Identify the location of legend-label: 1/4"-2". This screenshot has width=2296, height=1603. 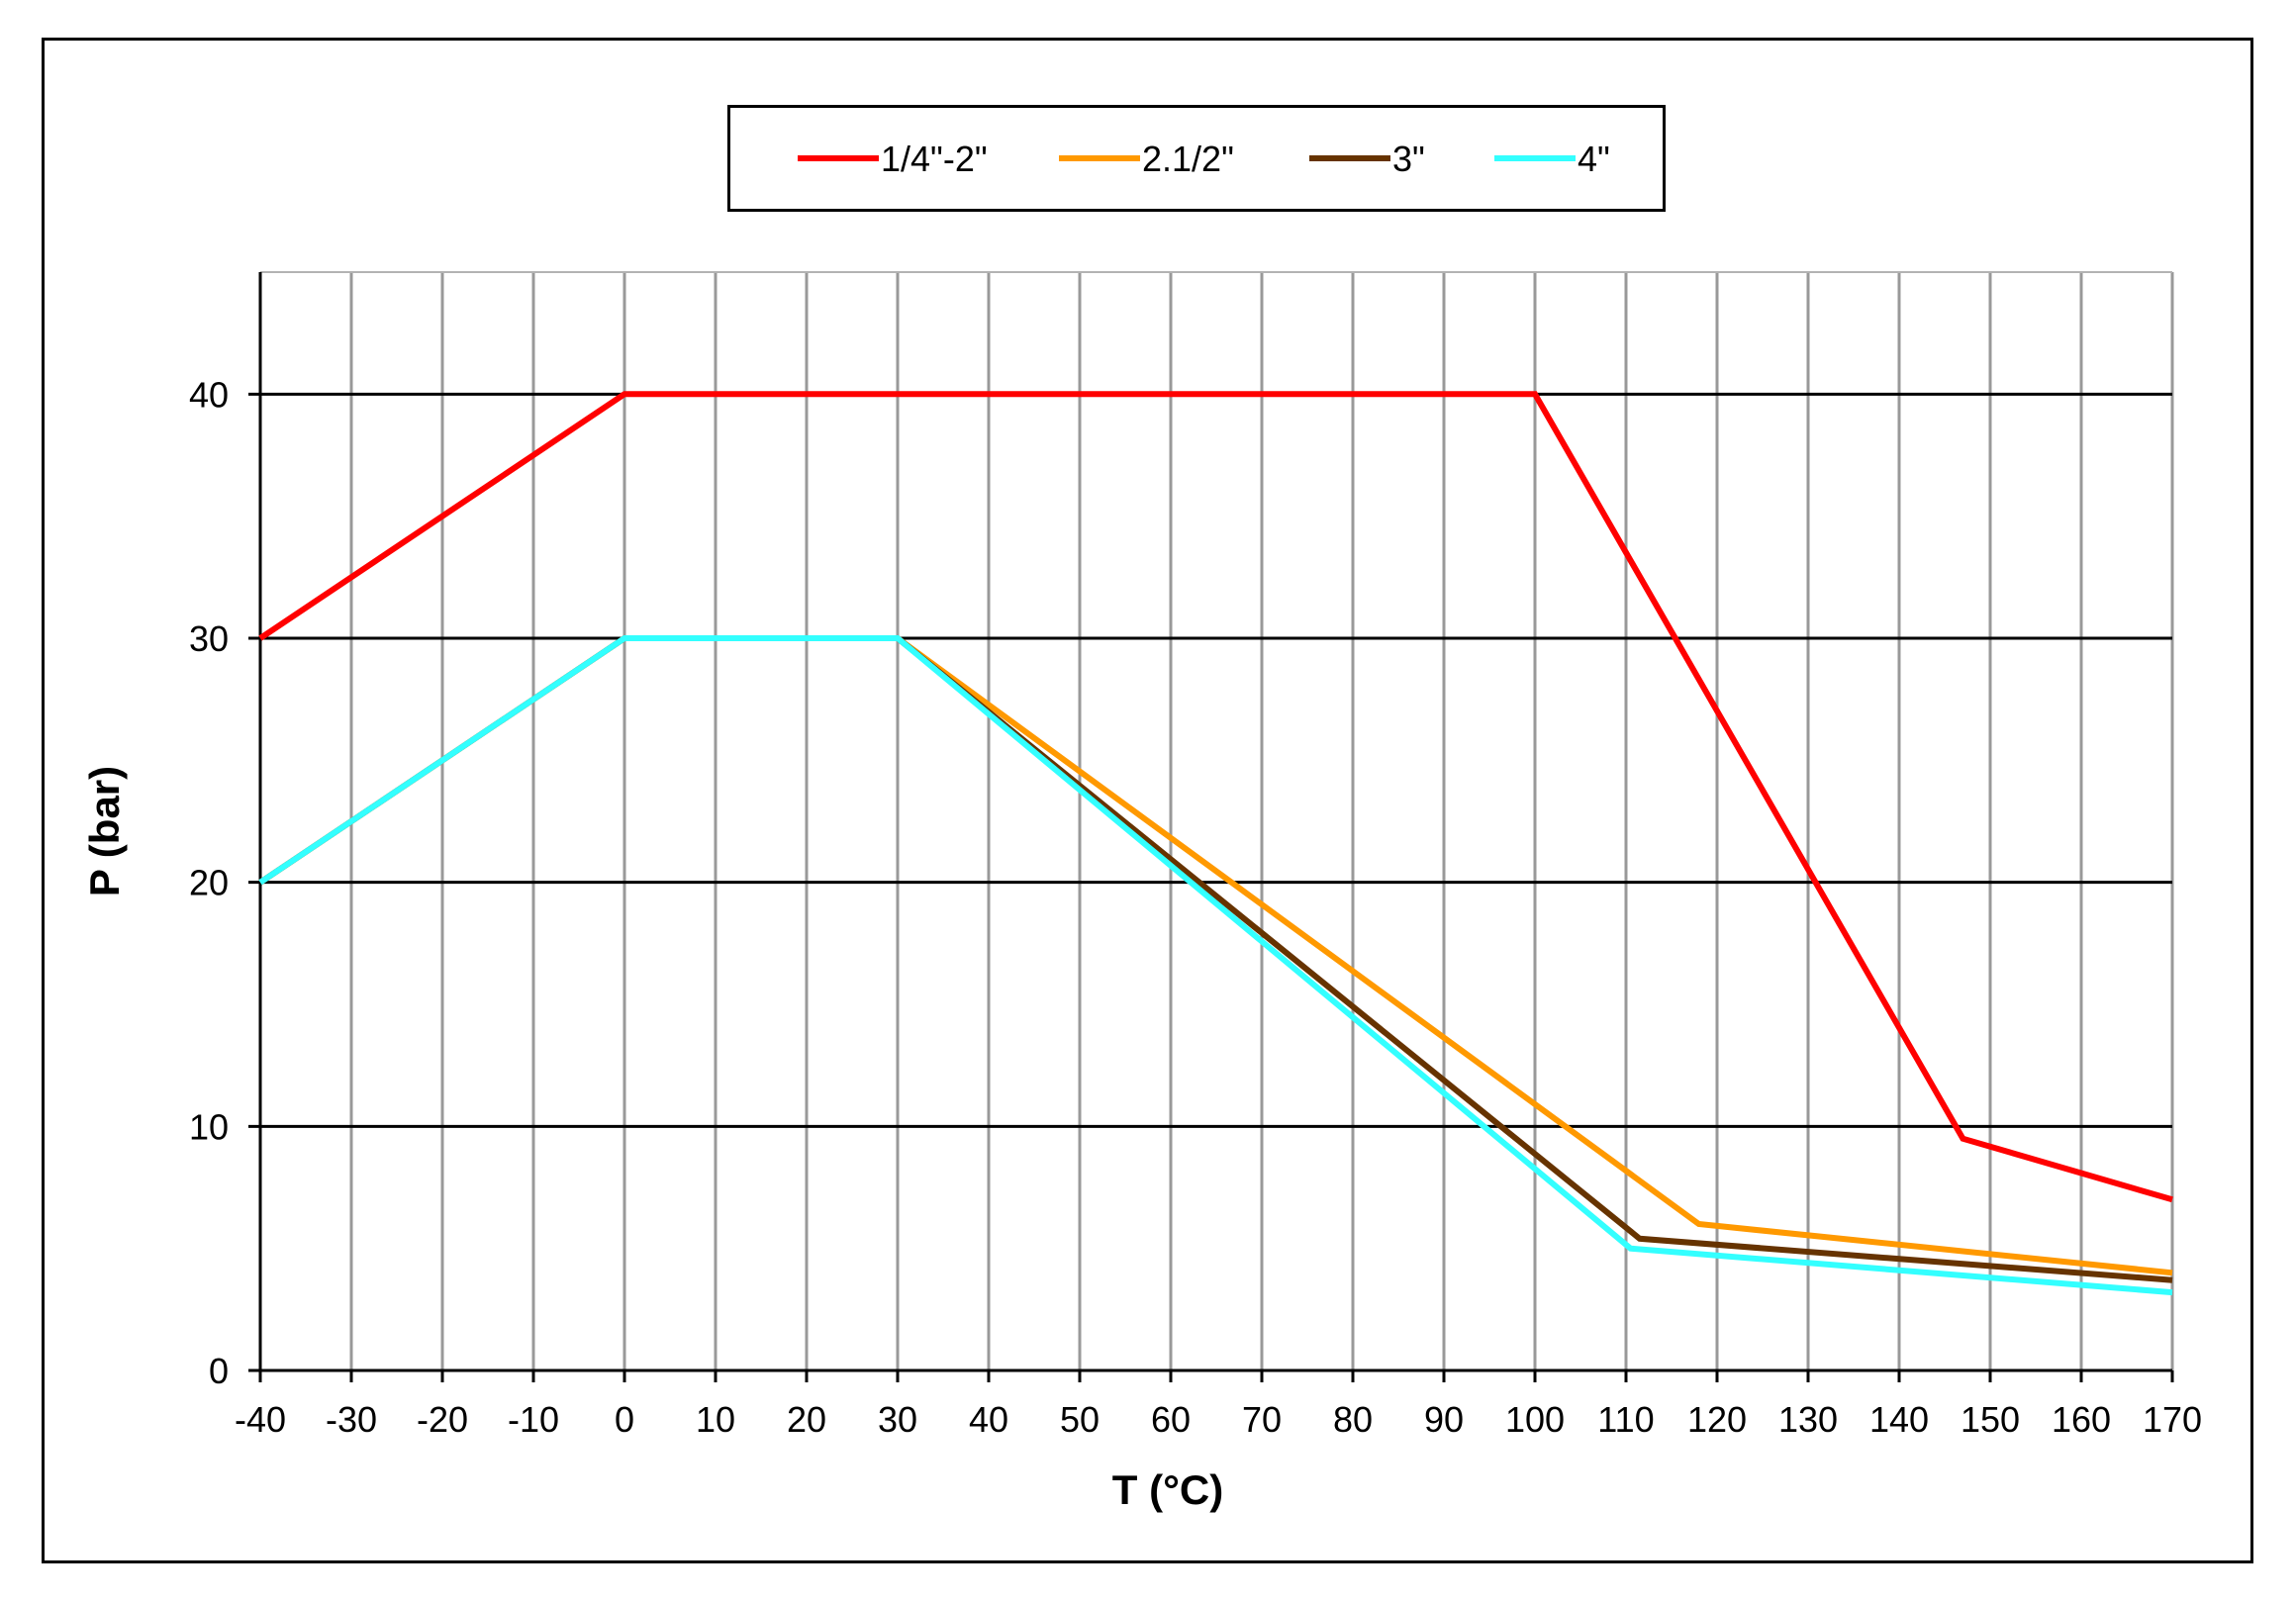
(934, 159).